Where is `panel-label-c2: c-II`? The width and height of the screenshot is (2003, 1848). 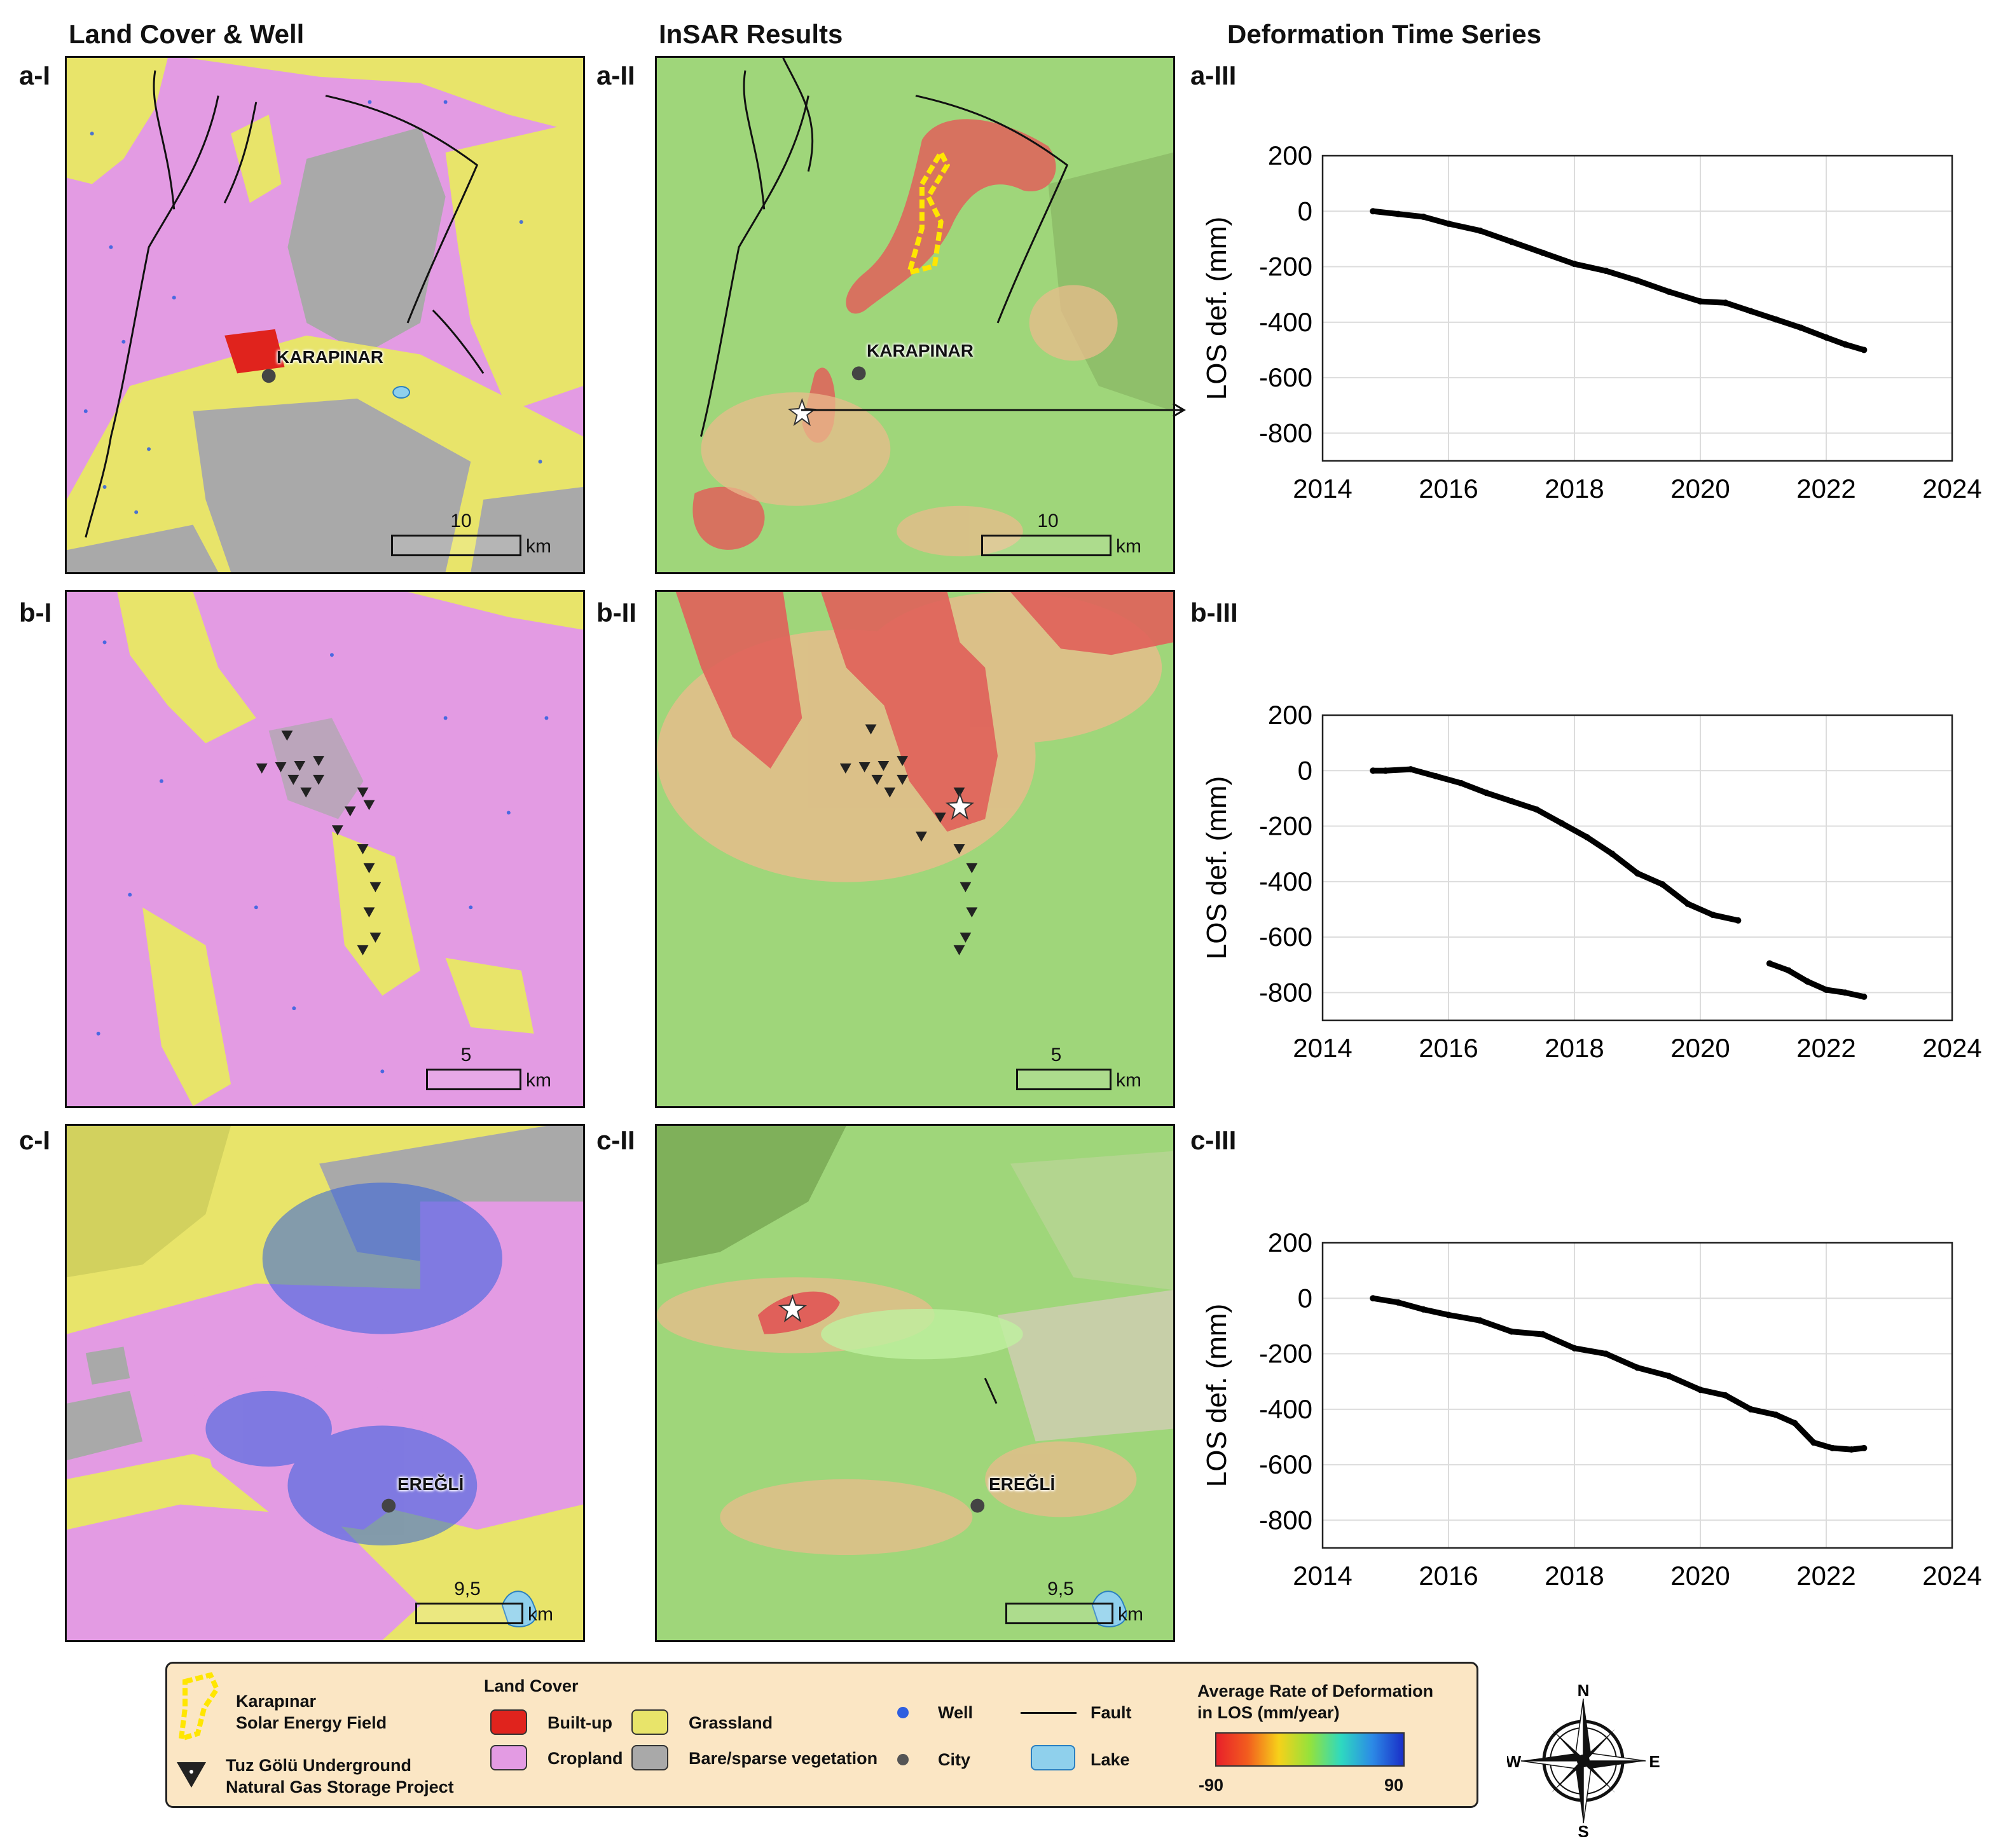
panel-label-c2: c-II is located at coordinates (616, 1140).